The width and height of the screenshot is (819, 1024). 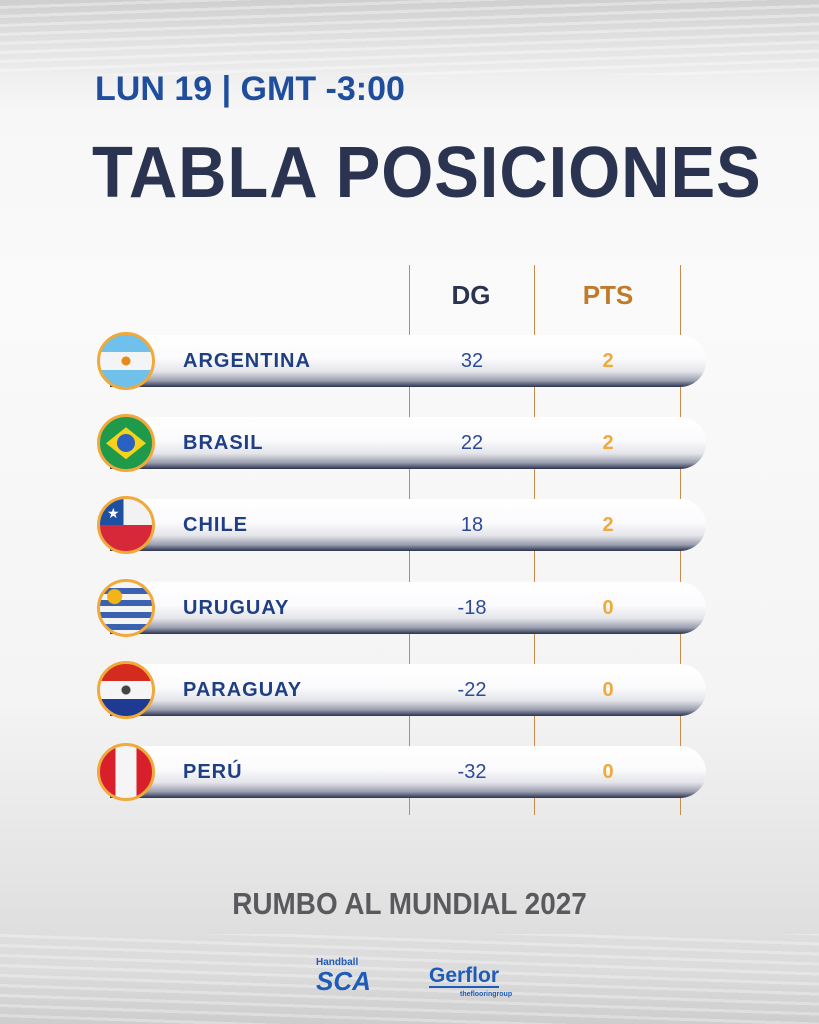 I want to click on footer-tagline: RUMBO AL MUNDIAL 2027, so click(x=409, y=903).